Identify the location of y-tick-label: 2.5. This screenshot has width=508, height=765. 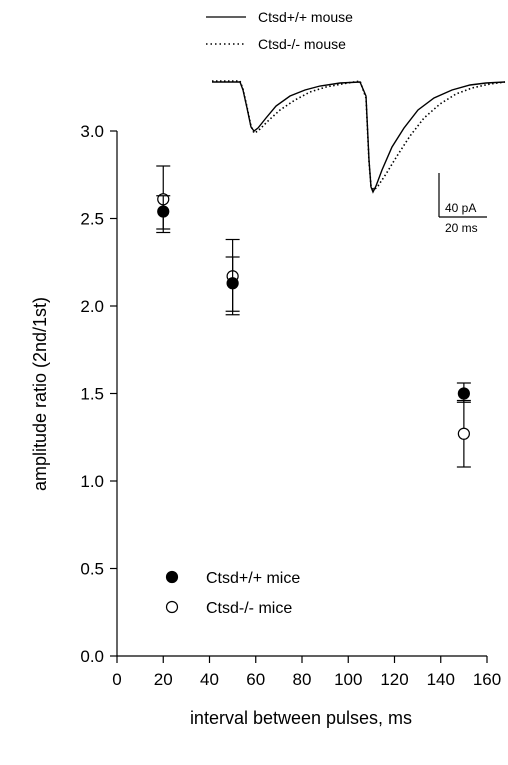
(92, 219).